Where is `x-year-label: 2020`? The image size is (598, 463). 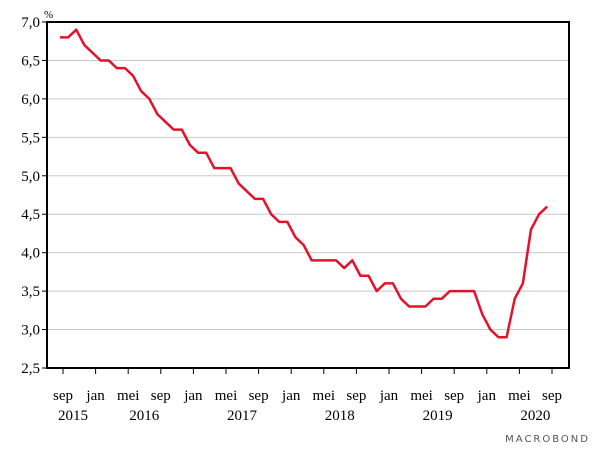
x-year-label: 2020 is located at coordinates (535, 416).